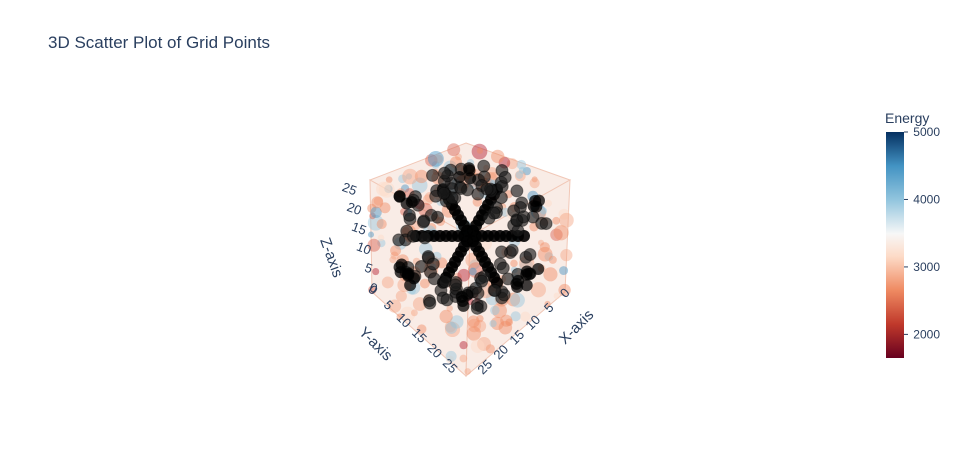 The width and height of the screenshot is (957, 450). I want to click on x-axis-title: X-axis, so click(576, 326).